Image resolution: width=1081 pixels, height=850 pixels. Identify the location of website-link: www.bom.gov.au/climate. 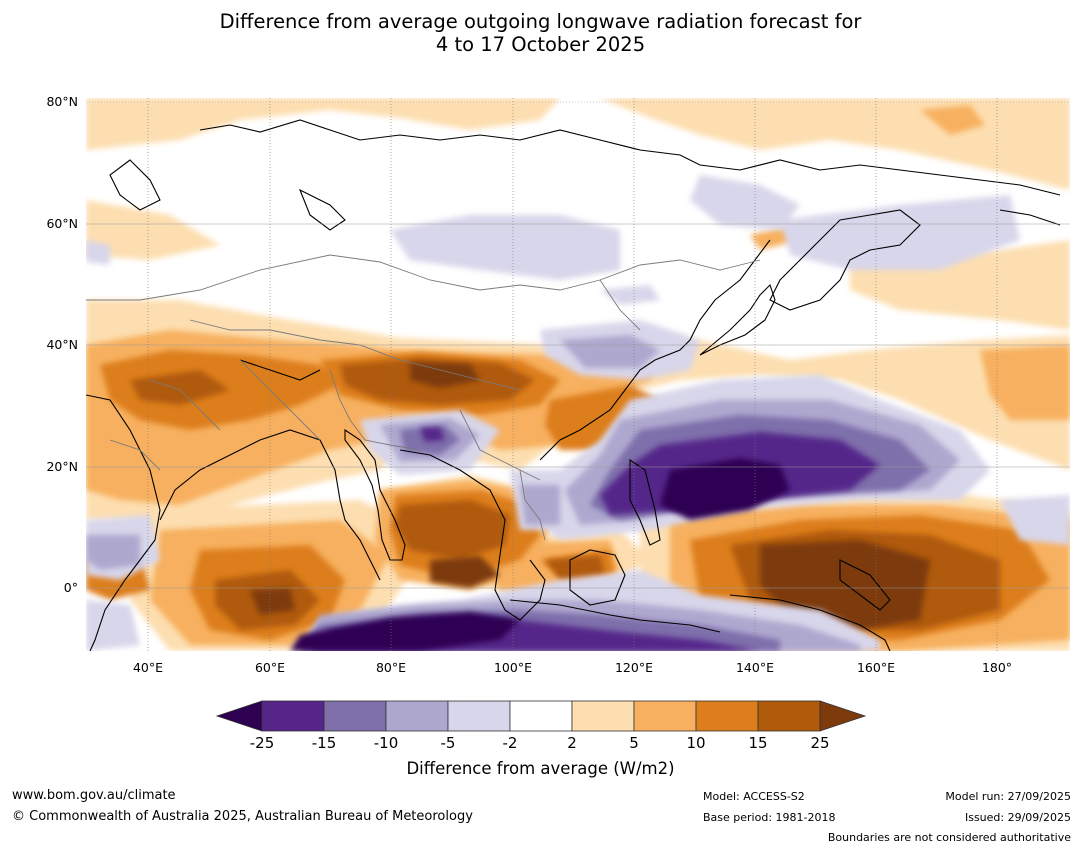
(94, 795).